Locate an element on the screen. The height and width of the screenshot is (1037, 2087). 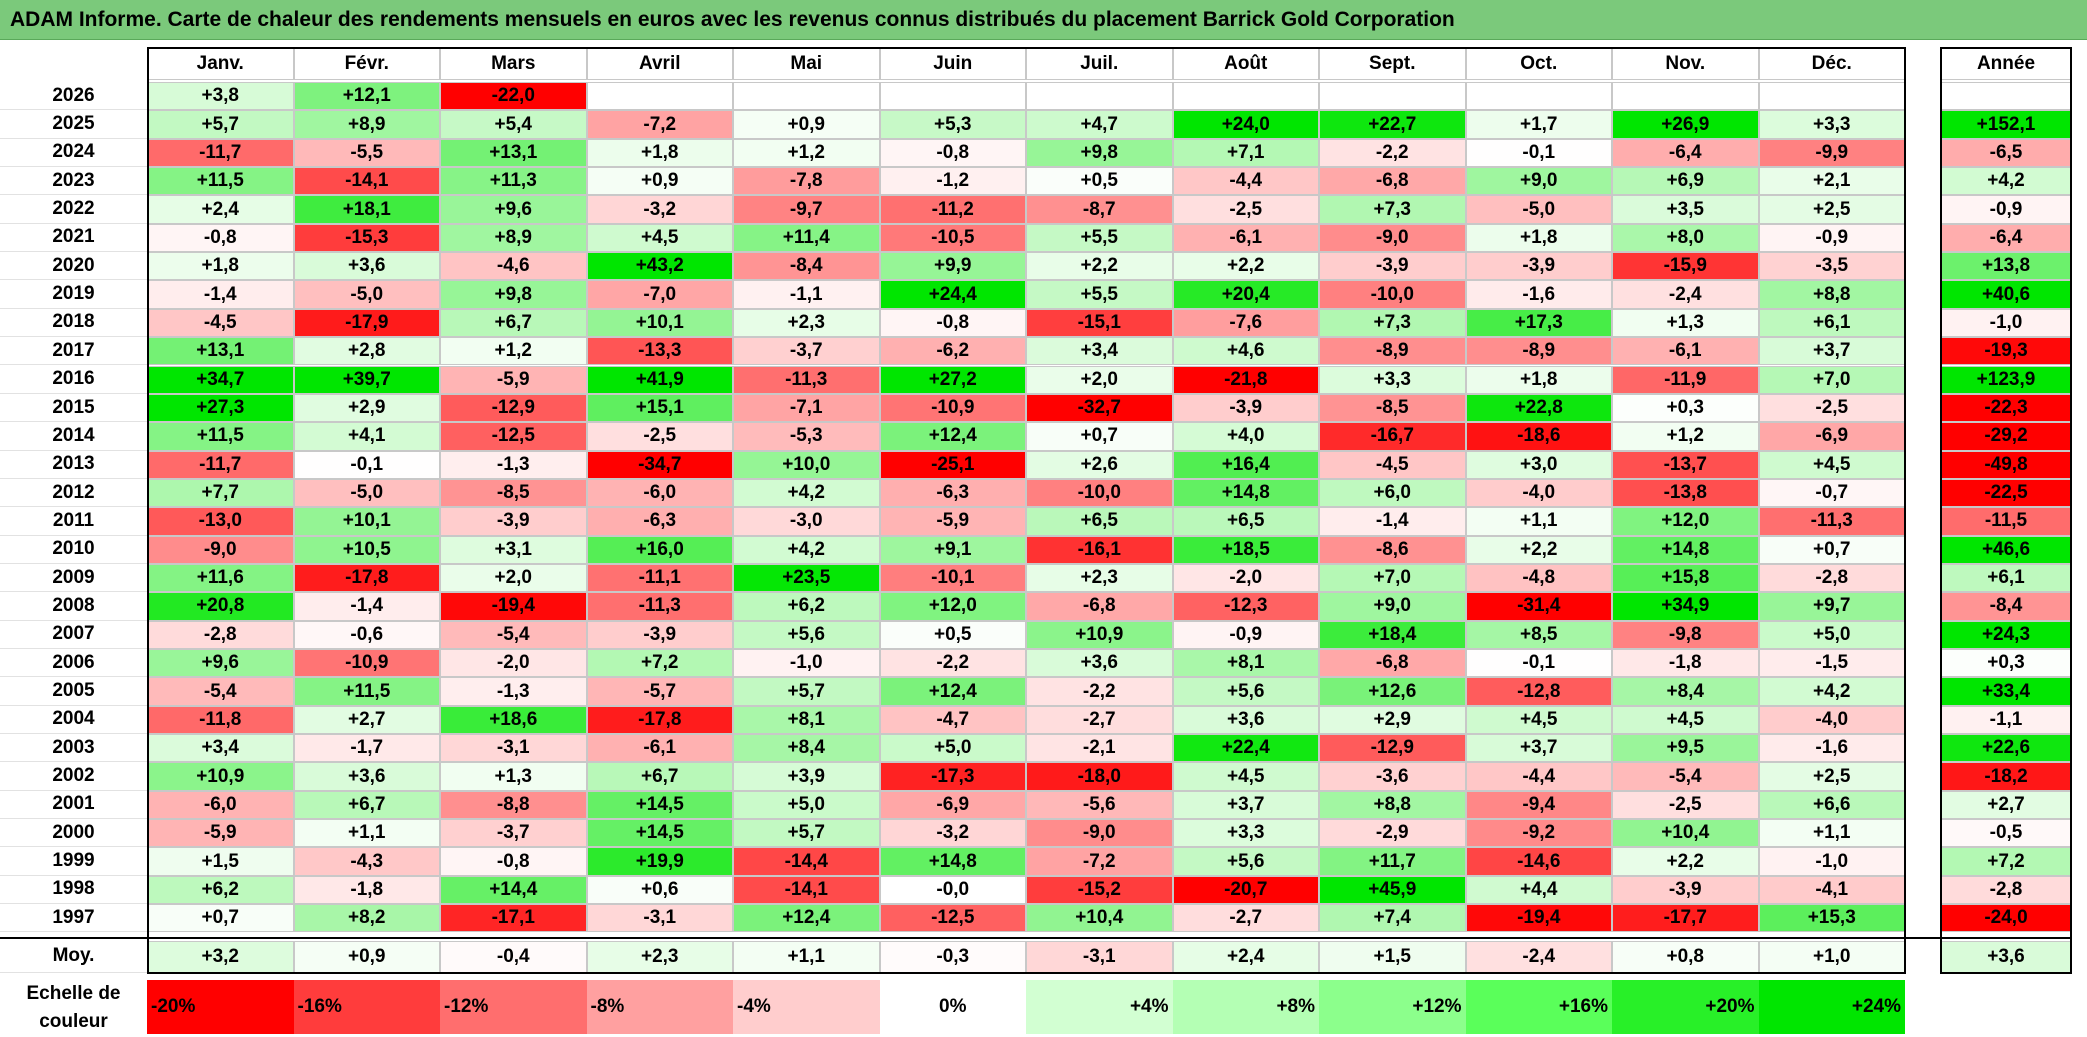
heatmap-cell: -8,6 is located at coordinates (1392, 549).